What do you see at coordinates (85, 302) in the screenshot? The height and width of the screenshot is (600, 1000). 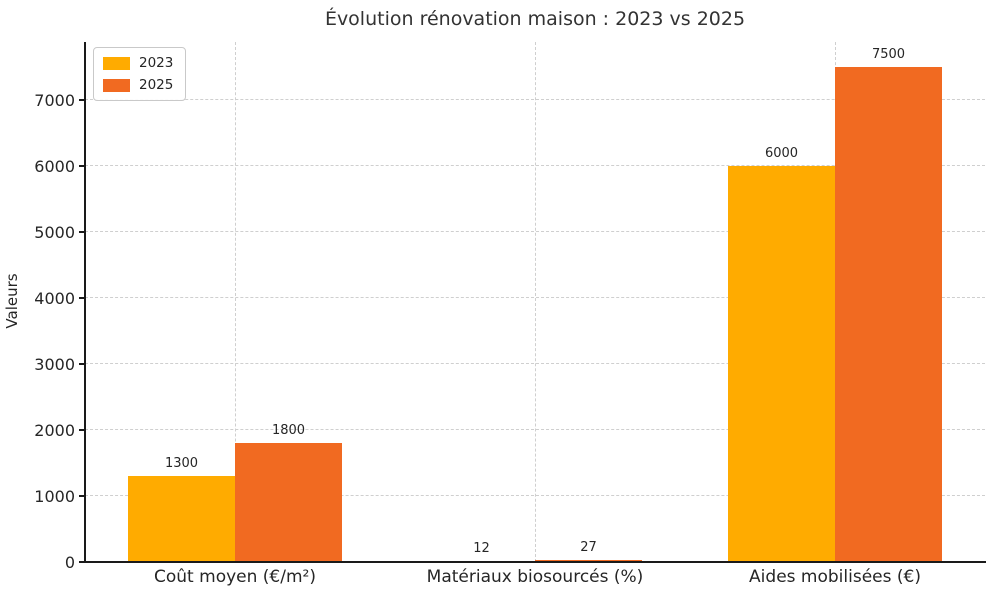 I see `y-axis-spine` at bounding box center [85, 302].